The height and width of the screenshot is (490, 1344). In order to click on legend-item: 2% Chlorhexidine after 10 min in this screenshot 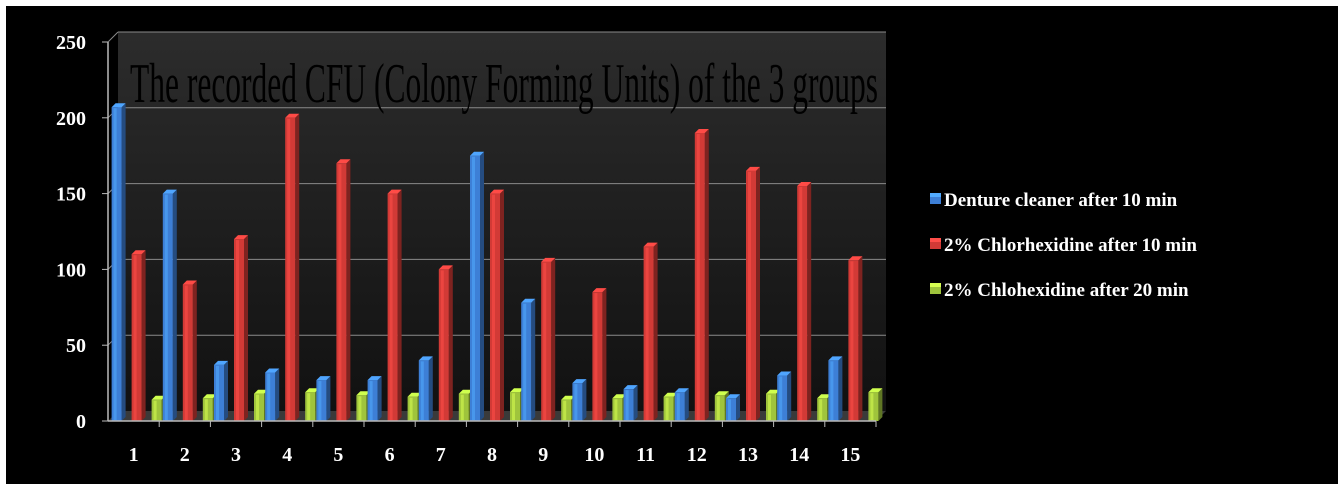, I will do `click(1063, 245)`.